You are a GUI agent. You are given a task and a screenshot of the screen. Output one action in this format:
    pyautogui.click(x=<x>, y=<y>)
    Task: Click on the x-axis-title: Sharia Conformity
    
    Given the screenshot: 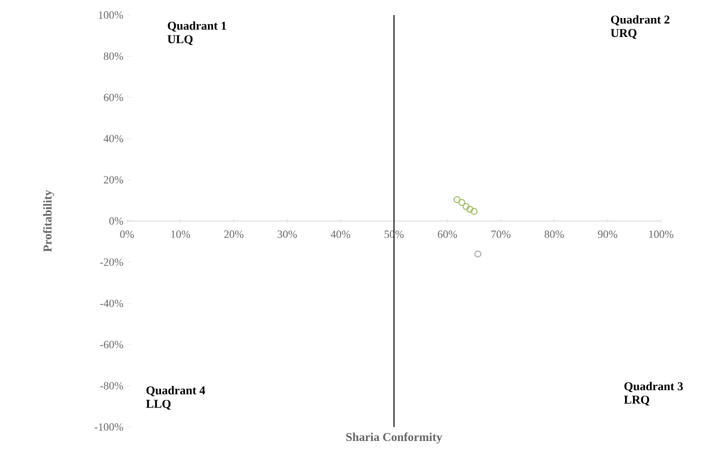 What is the action you would take?
    pyautogui.click(x=394, y=438)
    